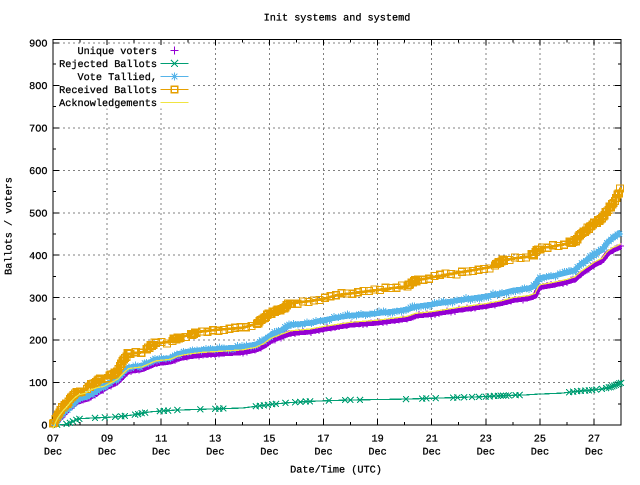 The image size is (640, 485). Describe the element at coordinates (337, 19) in the screenshot. I see `svg-text: Init systems and systemd` at that location.